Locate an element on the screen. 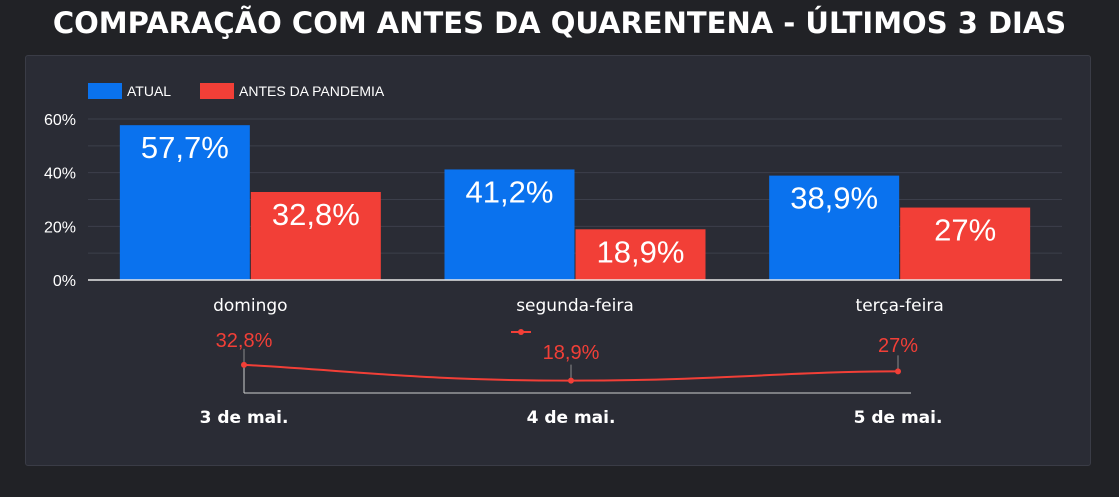 Image resolution: width=1119 pixels, height=497 pixels. line-data-label: 27% is located at coordinates (898, 346).